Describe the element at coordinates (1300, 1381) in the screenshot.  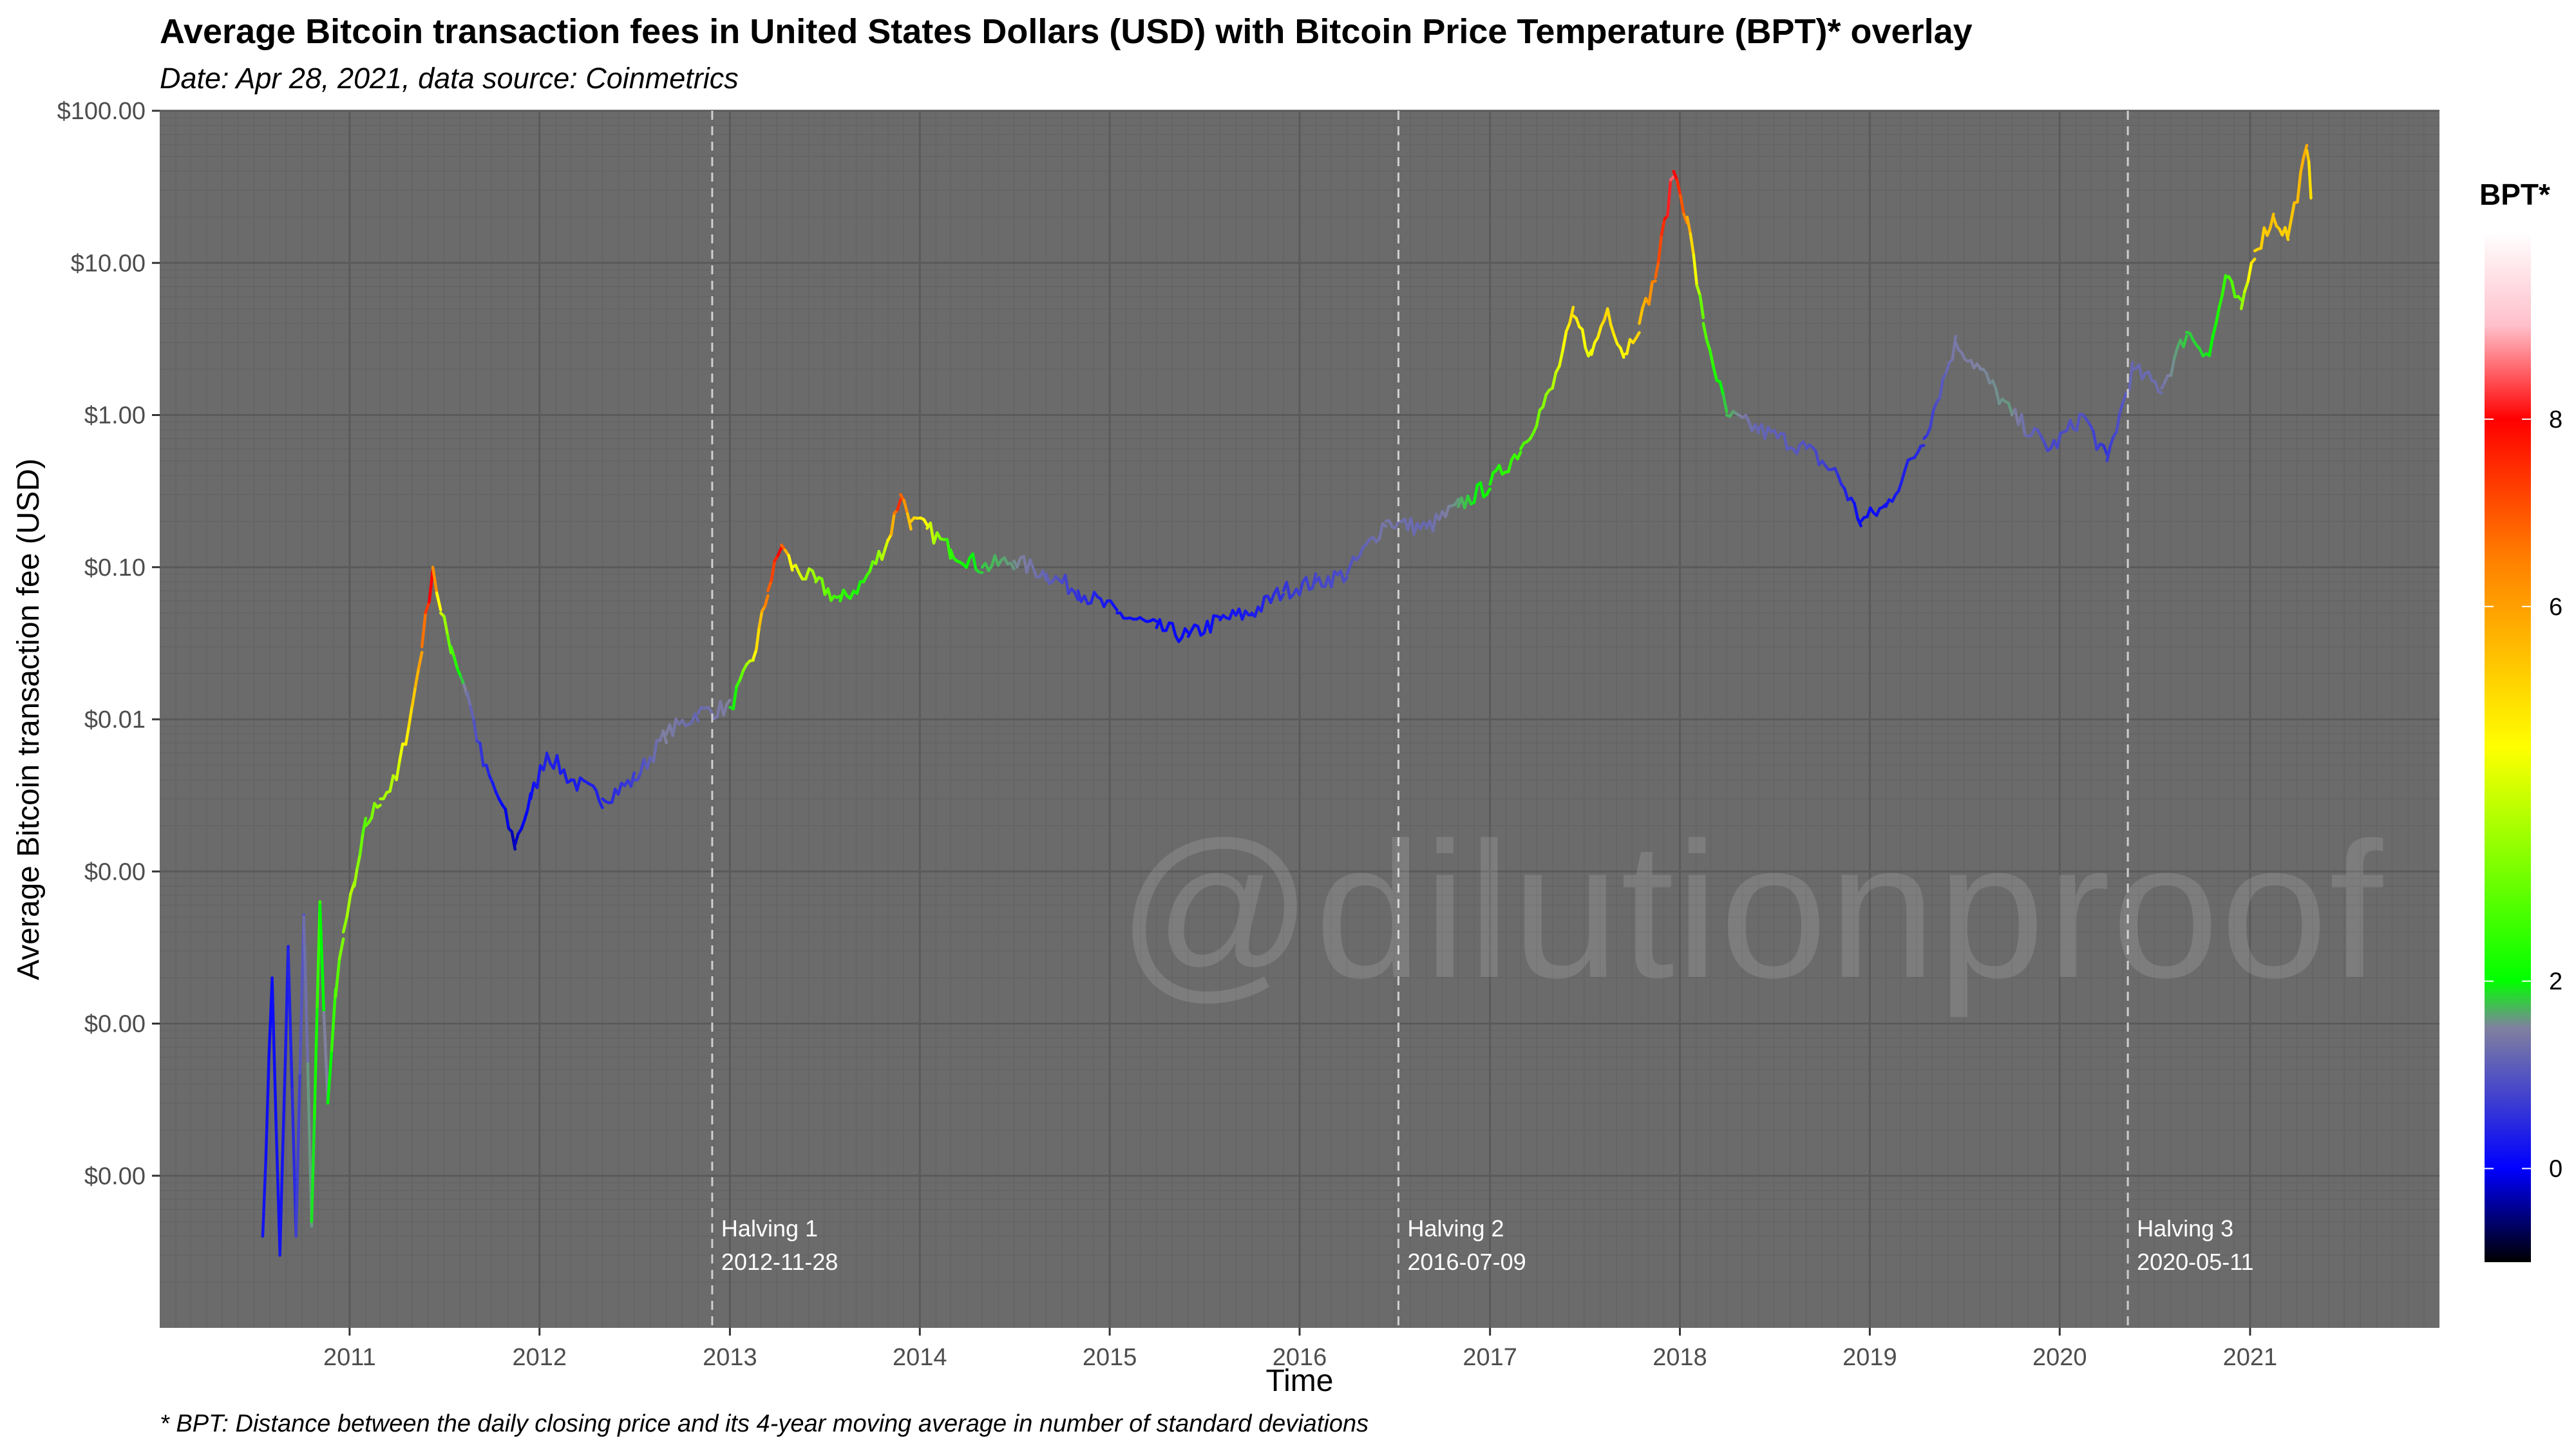
I see `x-axis-title: Time` at that location.